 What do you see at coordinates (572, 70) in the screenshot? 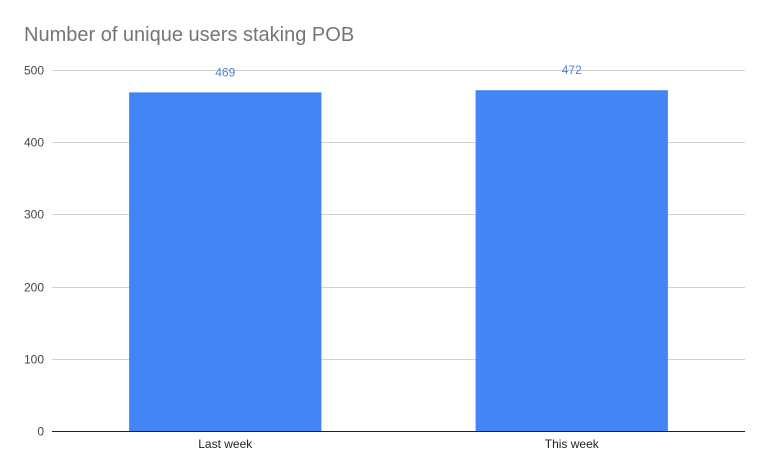
I see `data-label-this-week: 472` at bounding box center [572, 70].